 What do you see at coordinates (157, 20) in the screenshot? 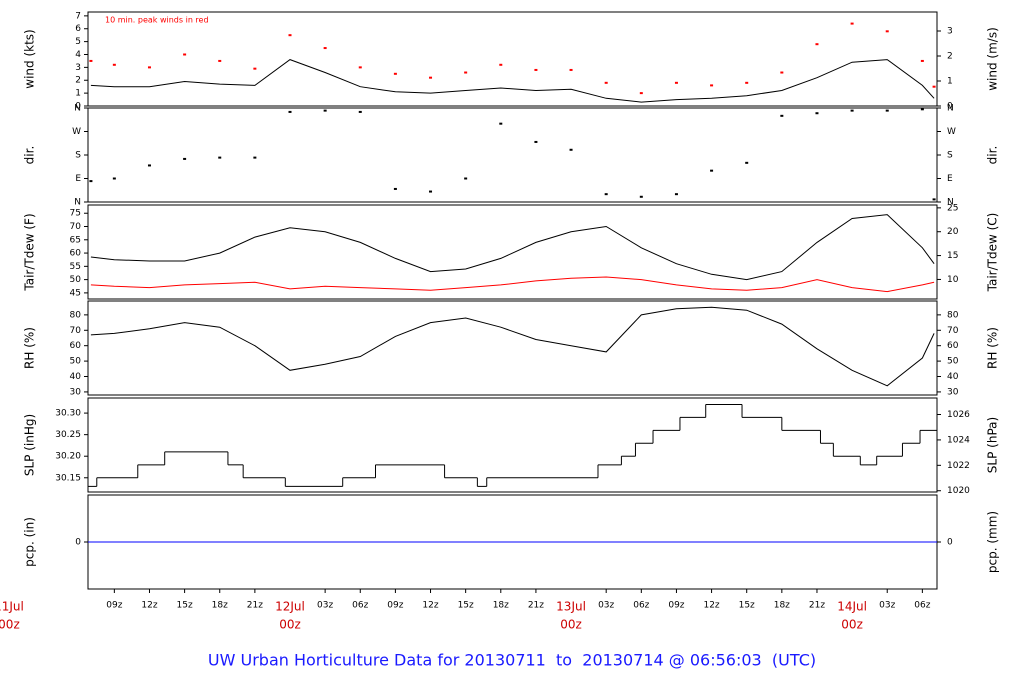
I see `annotation: 10 min. peak winds in red` at bounding box center [157, 20].